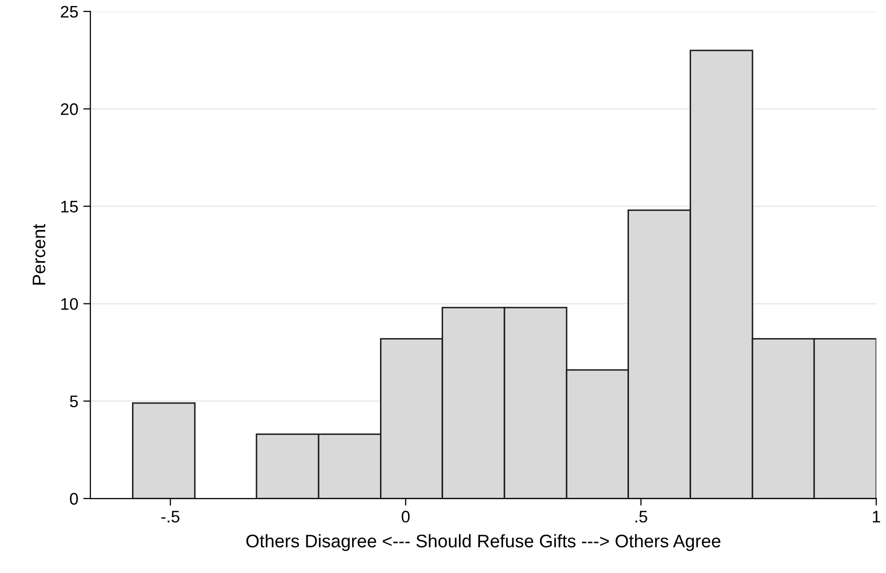 The image size is (886, 573). What do you see at coordinates (406, 516) in the screenshot?
I see `x-tick-label: 0` at bounding box center [406, 516].